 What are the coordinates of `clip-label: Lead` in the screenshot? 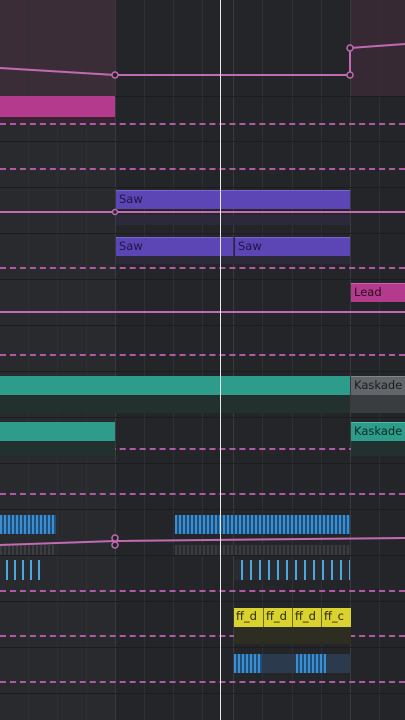 It's located at (368, 292).